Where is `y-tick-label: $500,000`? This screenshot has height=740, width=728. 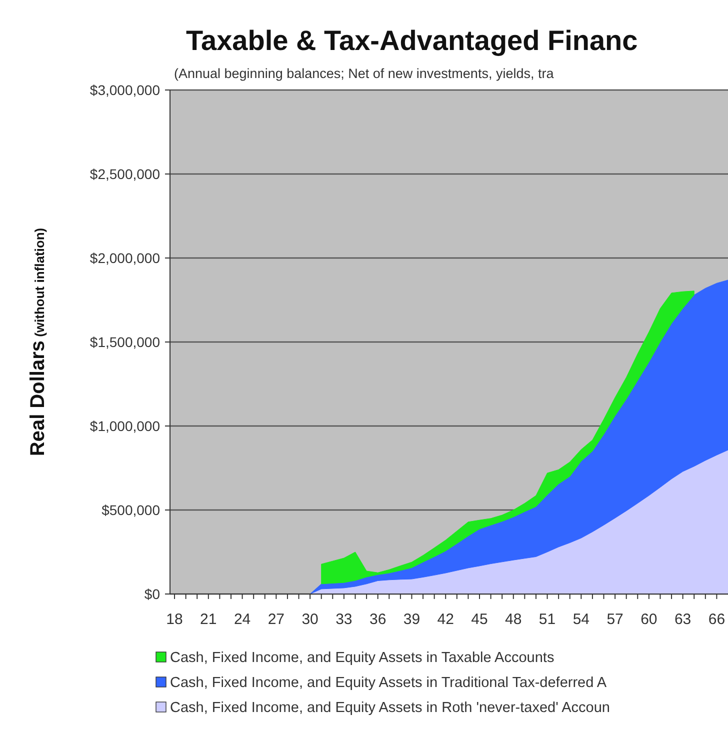 y-tick-label: $500,000 is located at coordinates (131, 510).